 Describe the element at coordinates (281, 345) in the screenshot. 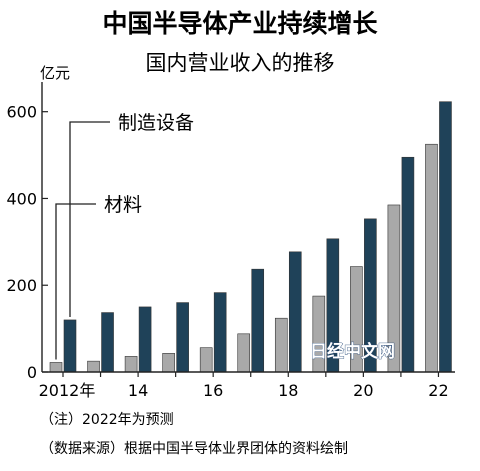

I see `bar-materials-2018` at that location.